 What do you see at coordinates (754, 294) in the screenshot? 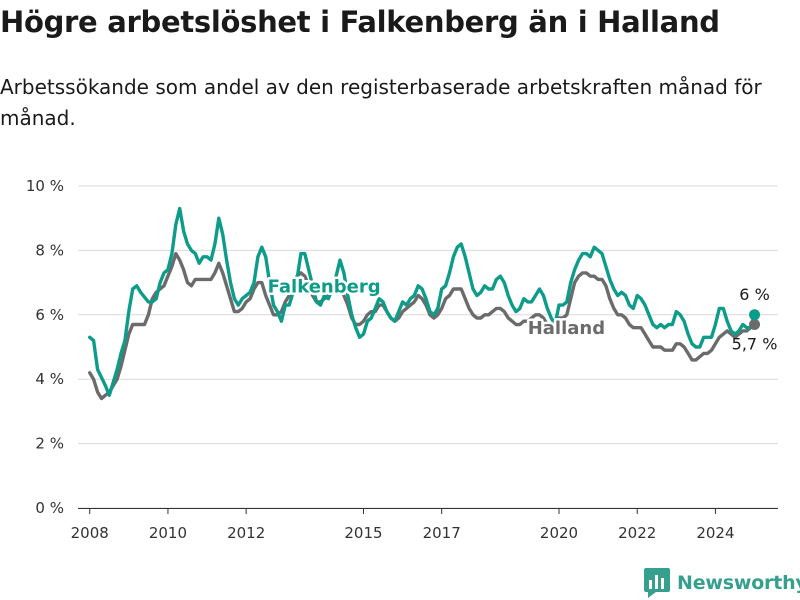
I see `end-value-label-falkenberg: 6 %` at bounding box center [754, 294].